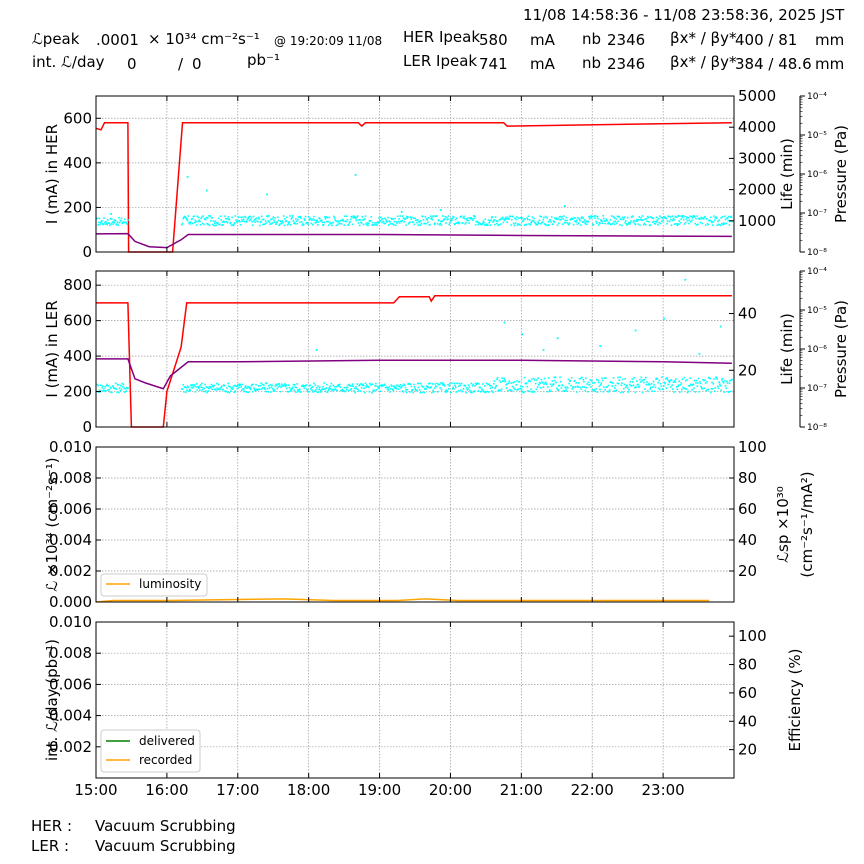  Describe the element at coordinates (493, 40) in the screenshot. I see `her-ipeak-value: 580` at that location.